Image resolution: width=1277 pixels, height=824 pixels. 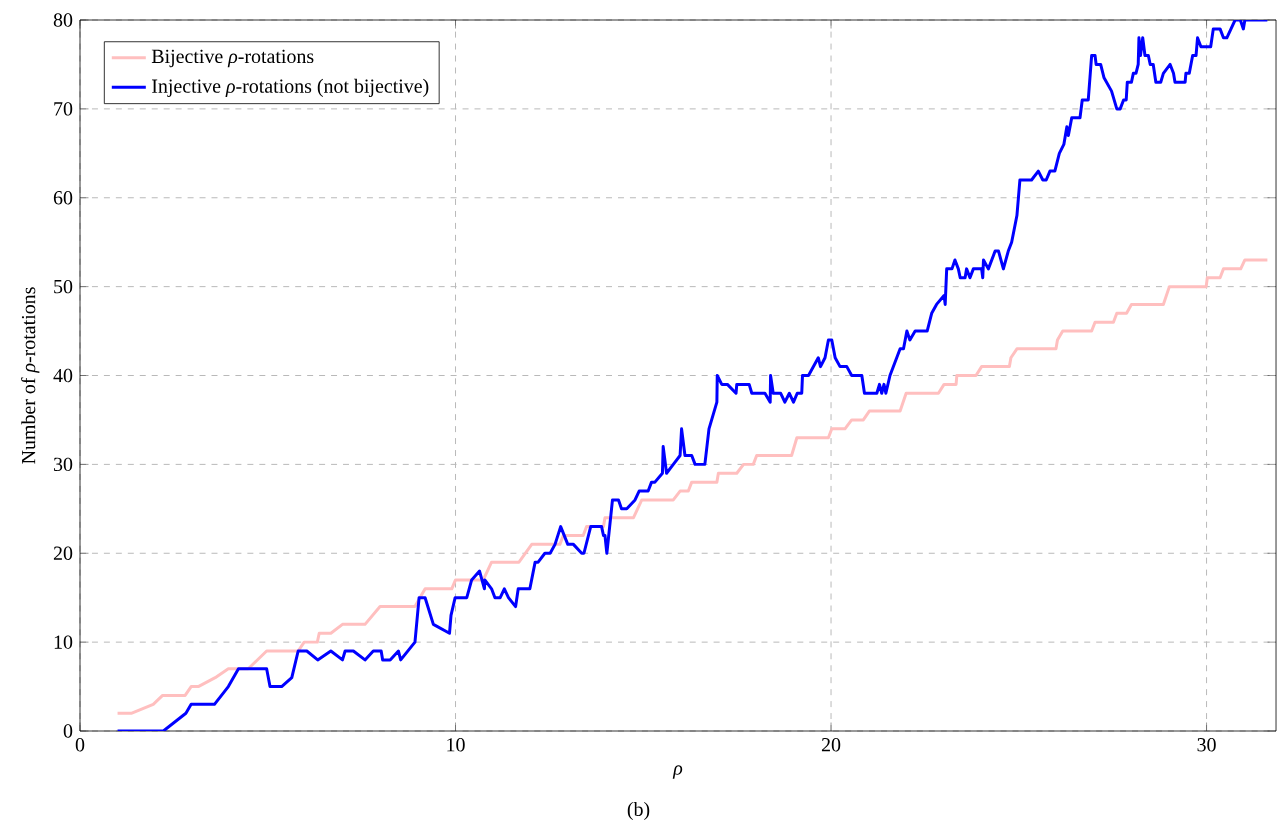 I want to click on legend-label: Injective ρ-rotations (not bijective), so click(x=290, y=87).